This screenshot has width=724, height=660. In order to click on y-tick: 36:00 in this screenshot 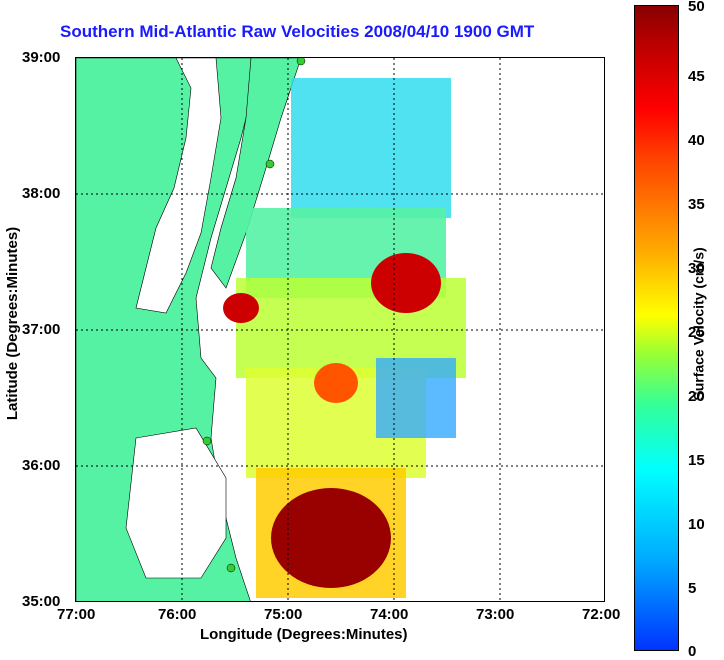, I will do `click(41, 465)`.